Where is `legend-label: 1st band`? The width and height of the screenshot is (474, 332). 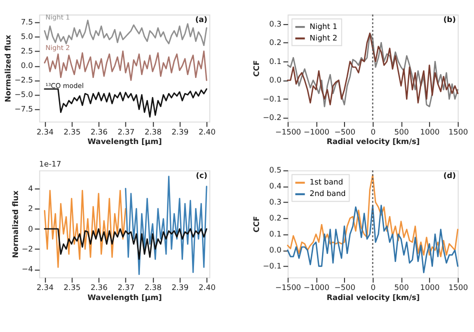 legend-label: 1st band is located at coordinates (327, 182).